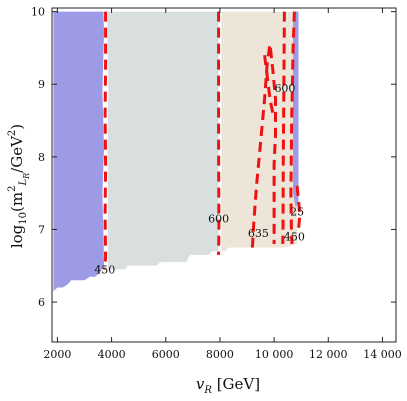  I want to click on contour-label-25: 25, so click(297, 211).